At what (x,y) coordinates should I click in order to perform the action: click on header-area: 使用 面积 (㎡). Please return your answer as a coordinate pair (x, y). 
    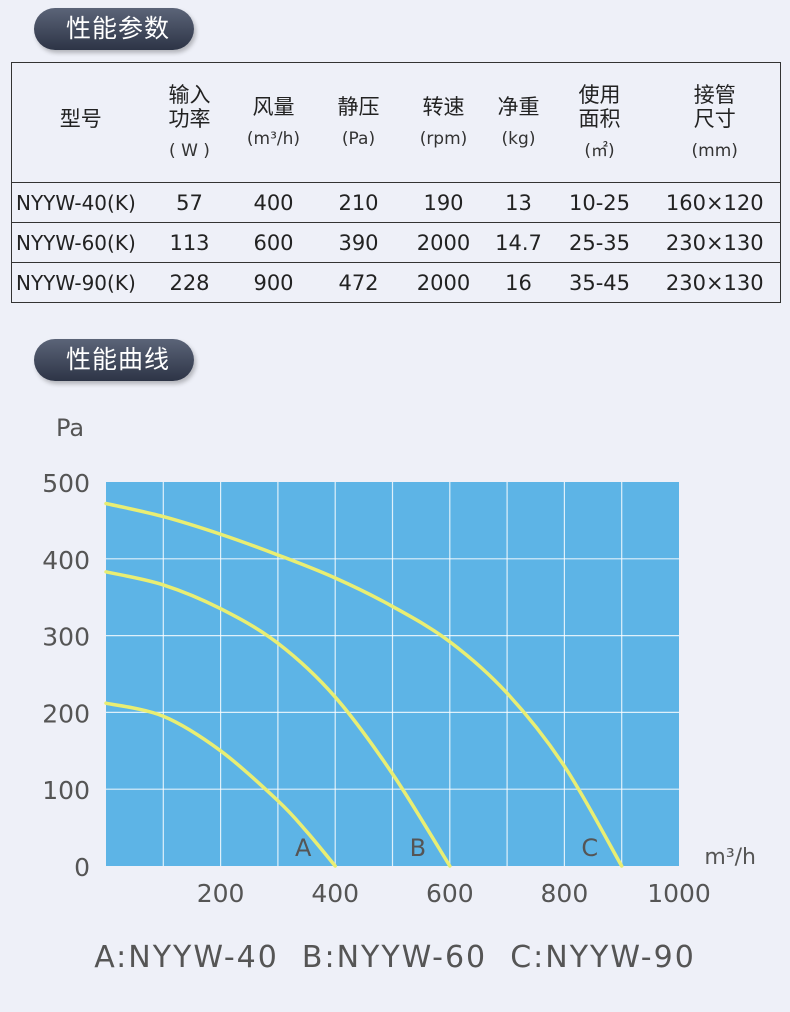
    Looking at the image, I should click on (599, 122).